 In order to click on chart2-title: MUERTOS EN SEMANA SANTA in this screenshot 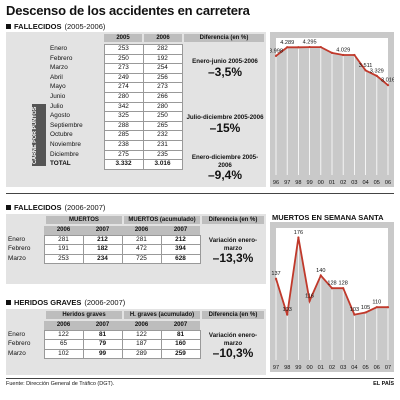, I will do `click(328, 217)`.